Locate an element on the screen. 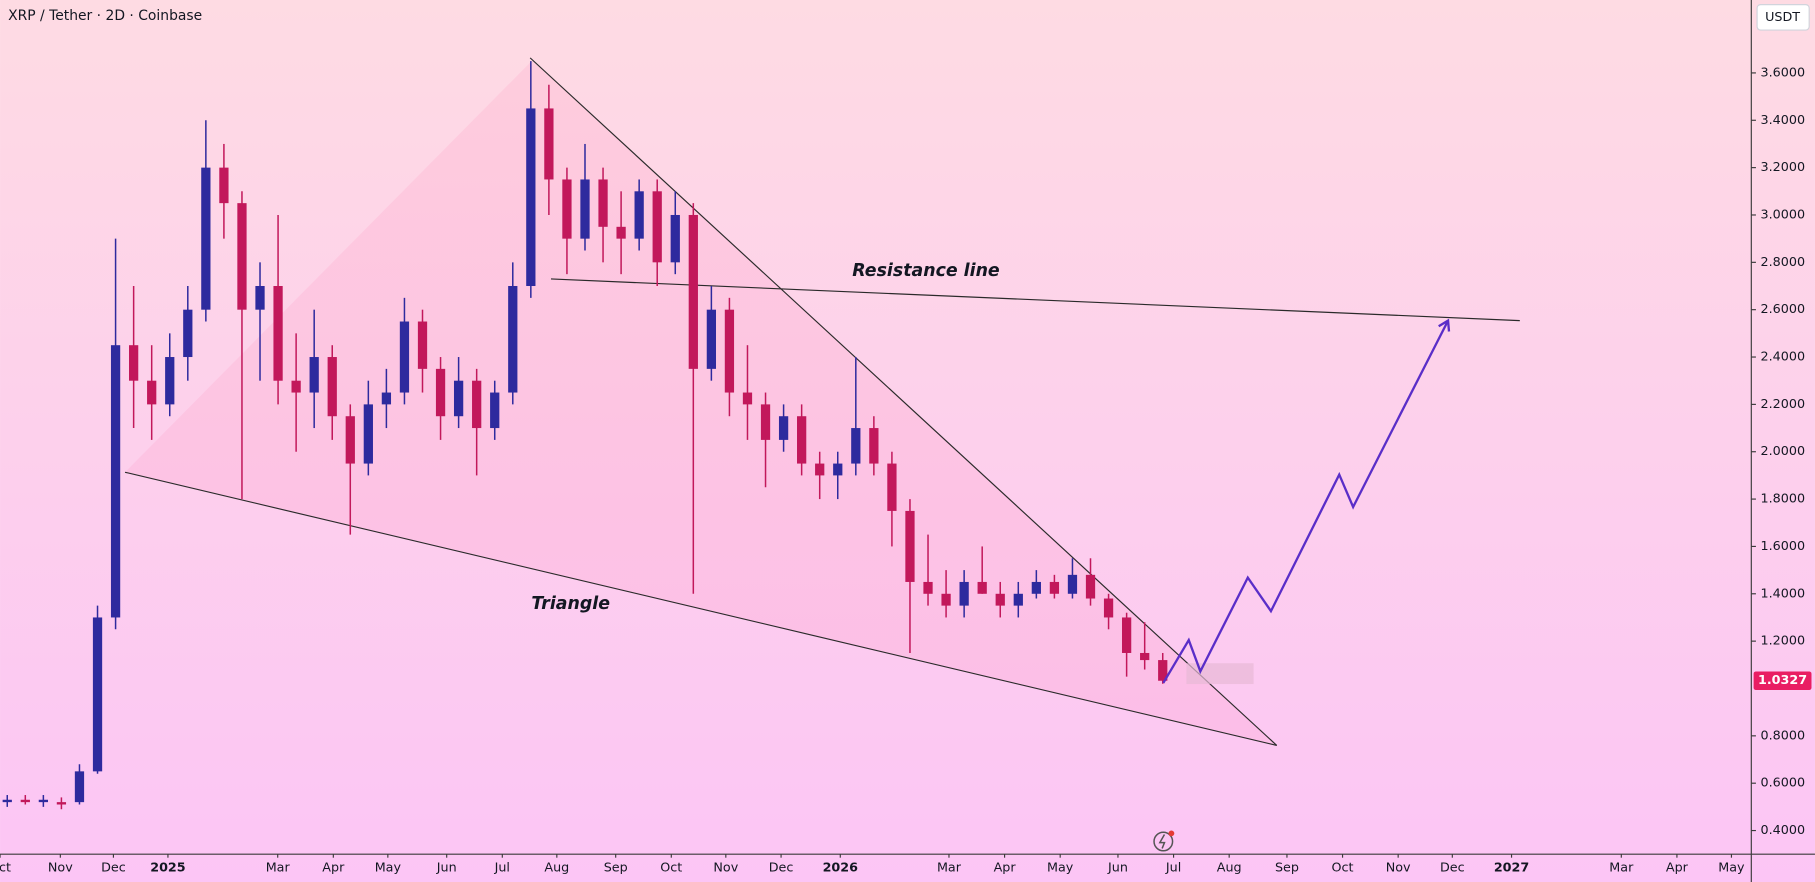 Image resolution: width=1815 pixels, height=882 pixels. x-tick-label: 2026 is located at coordinates (841, 868).